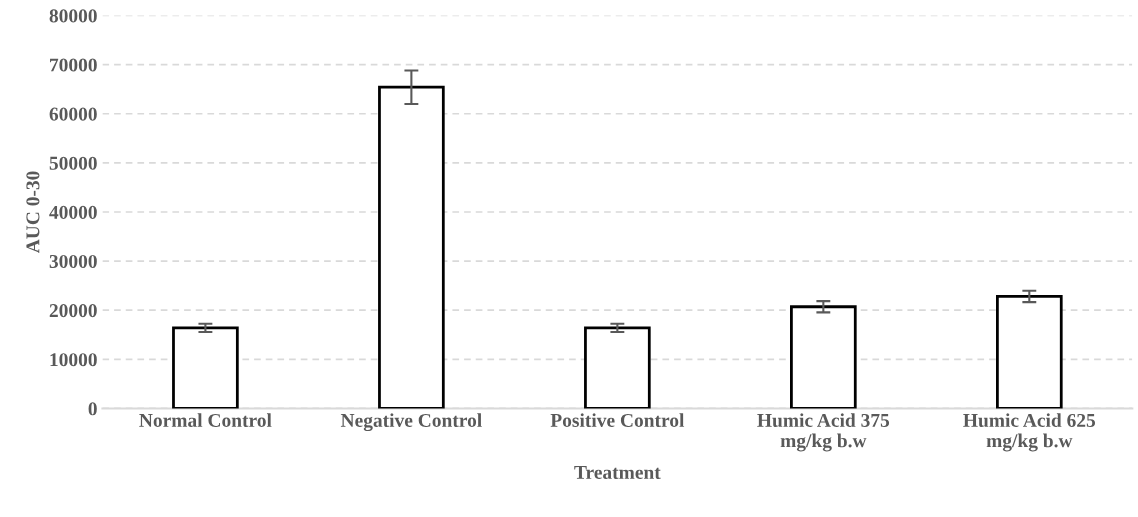 The height and width of the screenshot is (517, 1138). I want to click on y-tick-label: 60000, so click(73, 114).